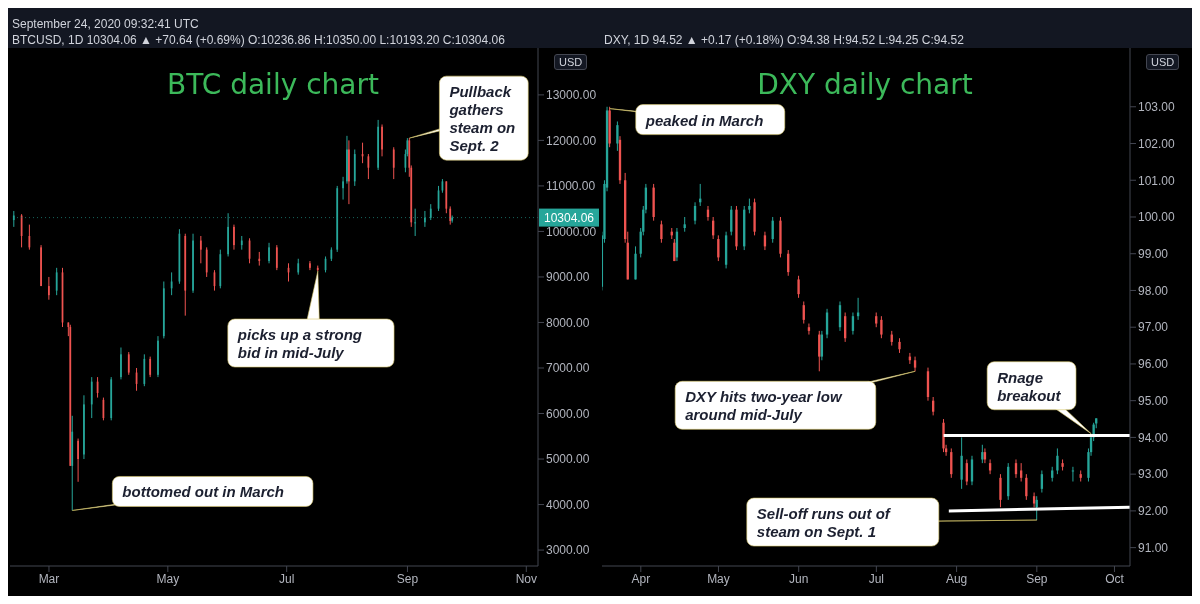 Image resolution: width=1200 pixels, height=604 pixels. Describe the element at coordinates (824, 523) in the screenshot. I see `annotation: Sell-off runs out of steam on Sept. 1` at that location.